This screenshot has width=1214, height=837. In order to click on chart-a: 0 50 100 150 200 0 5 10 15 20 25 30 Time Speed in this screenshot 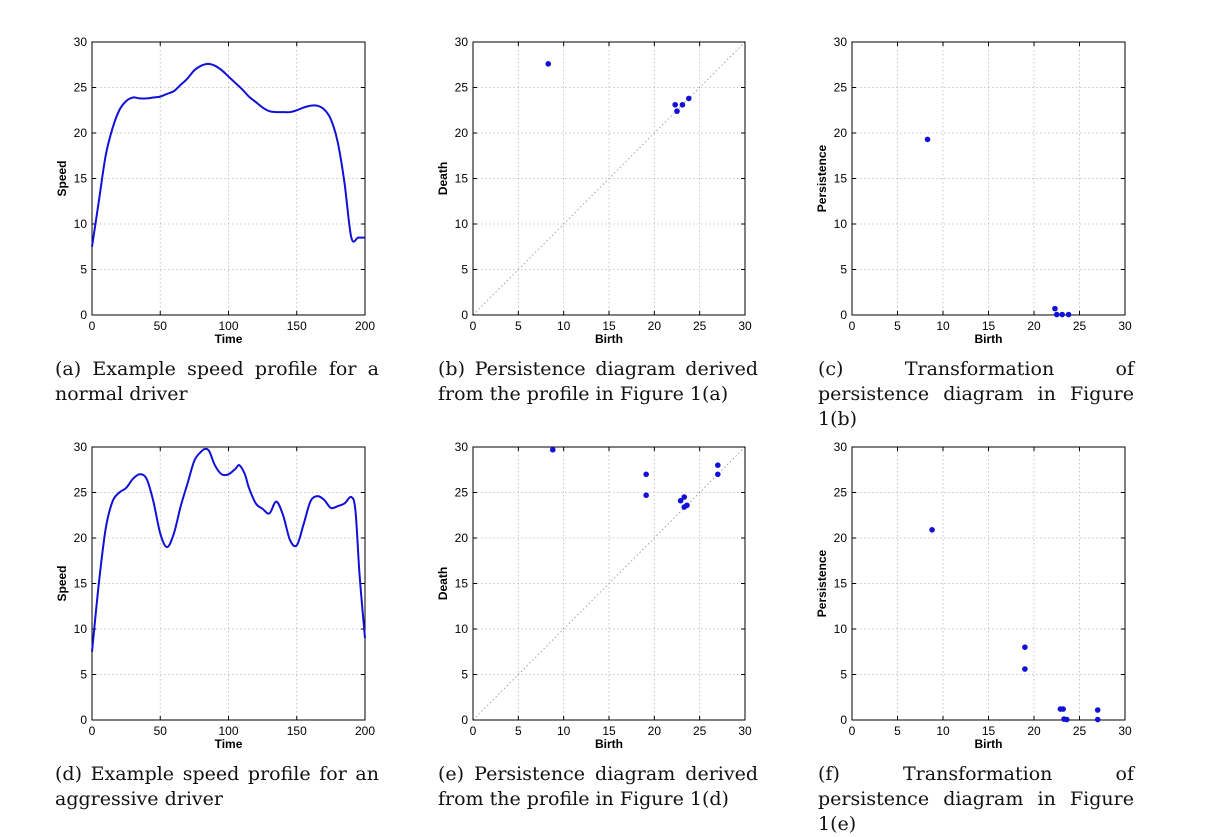, I will do `click(215, 190)`.